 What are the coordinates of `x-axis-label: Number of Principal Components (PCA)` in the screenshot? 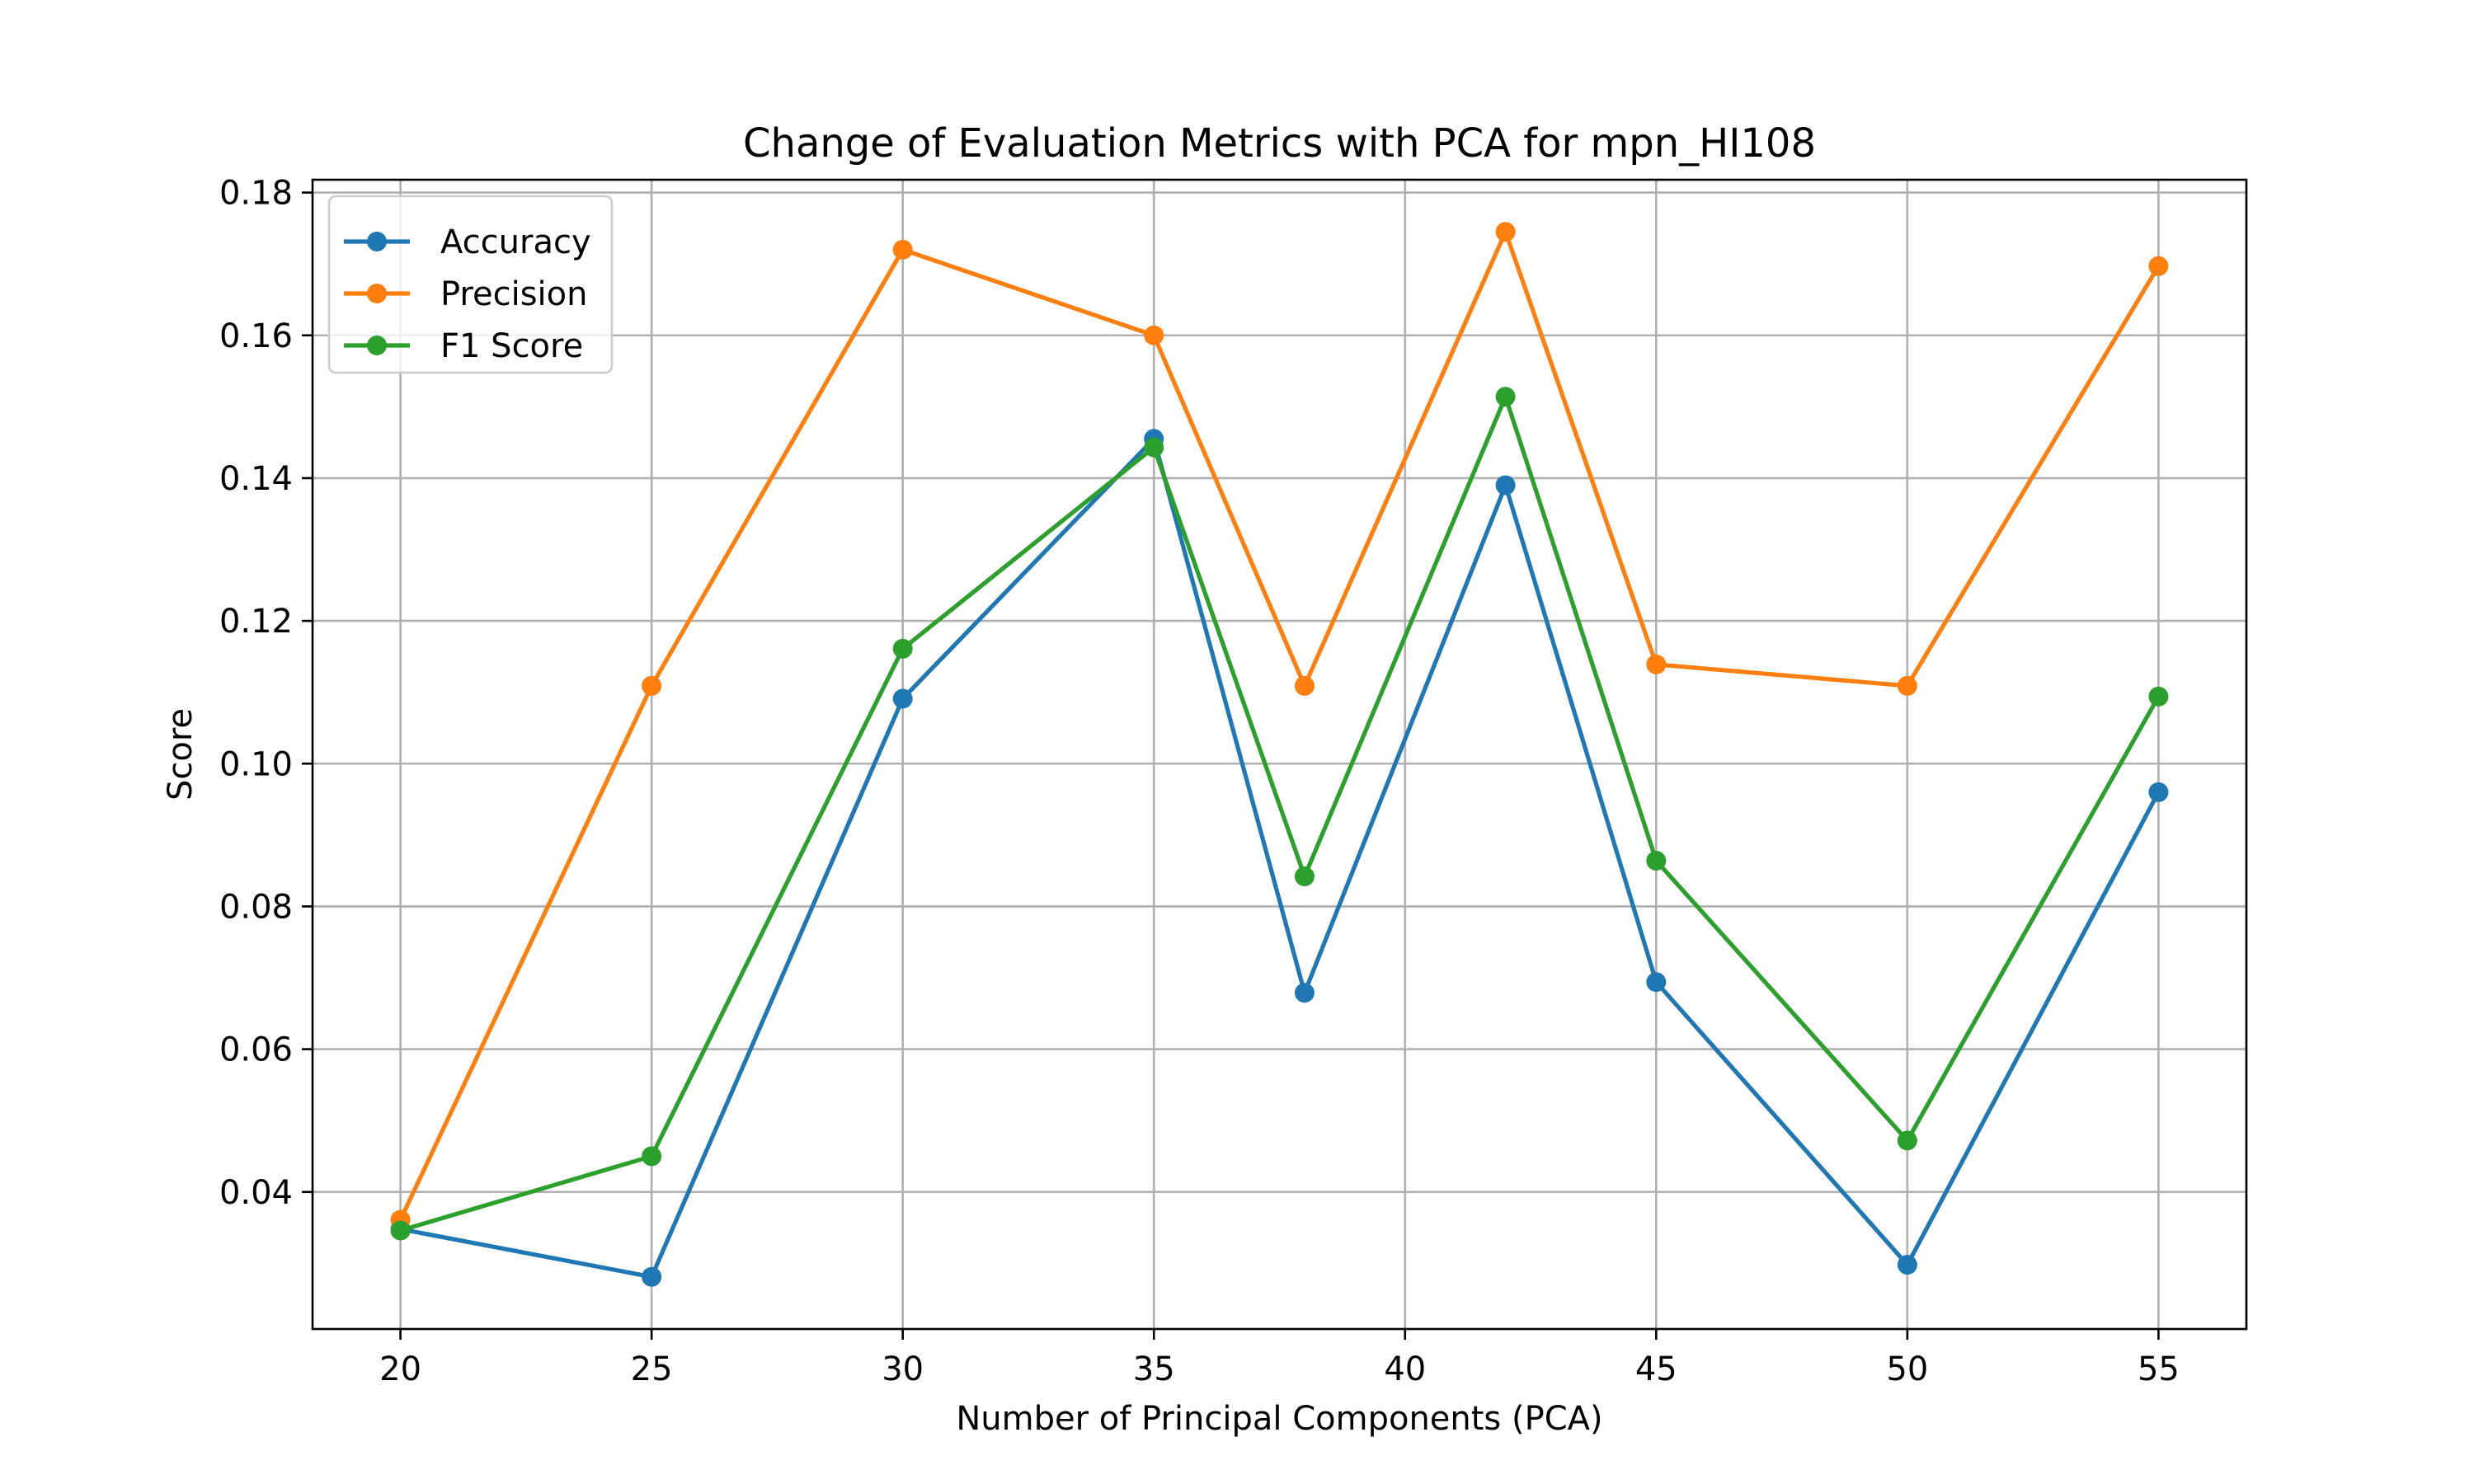 It's located at (1279, 1419).